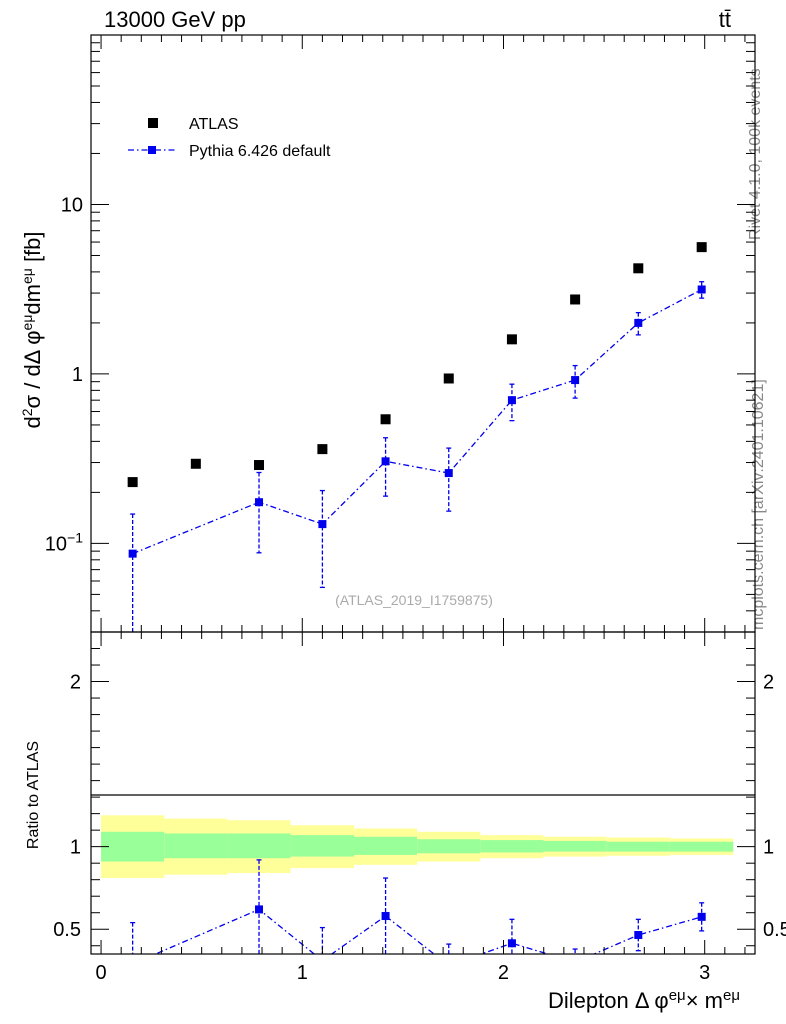  What do you see at coordinates (75, 848) in the screenshot?
I see `ratio-y-tick-label-left: 1` at bounding box center [75, 848].